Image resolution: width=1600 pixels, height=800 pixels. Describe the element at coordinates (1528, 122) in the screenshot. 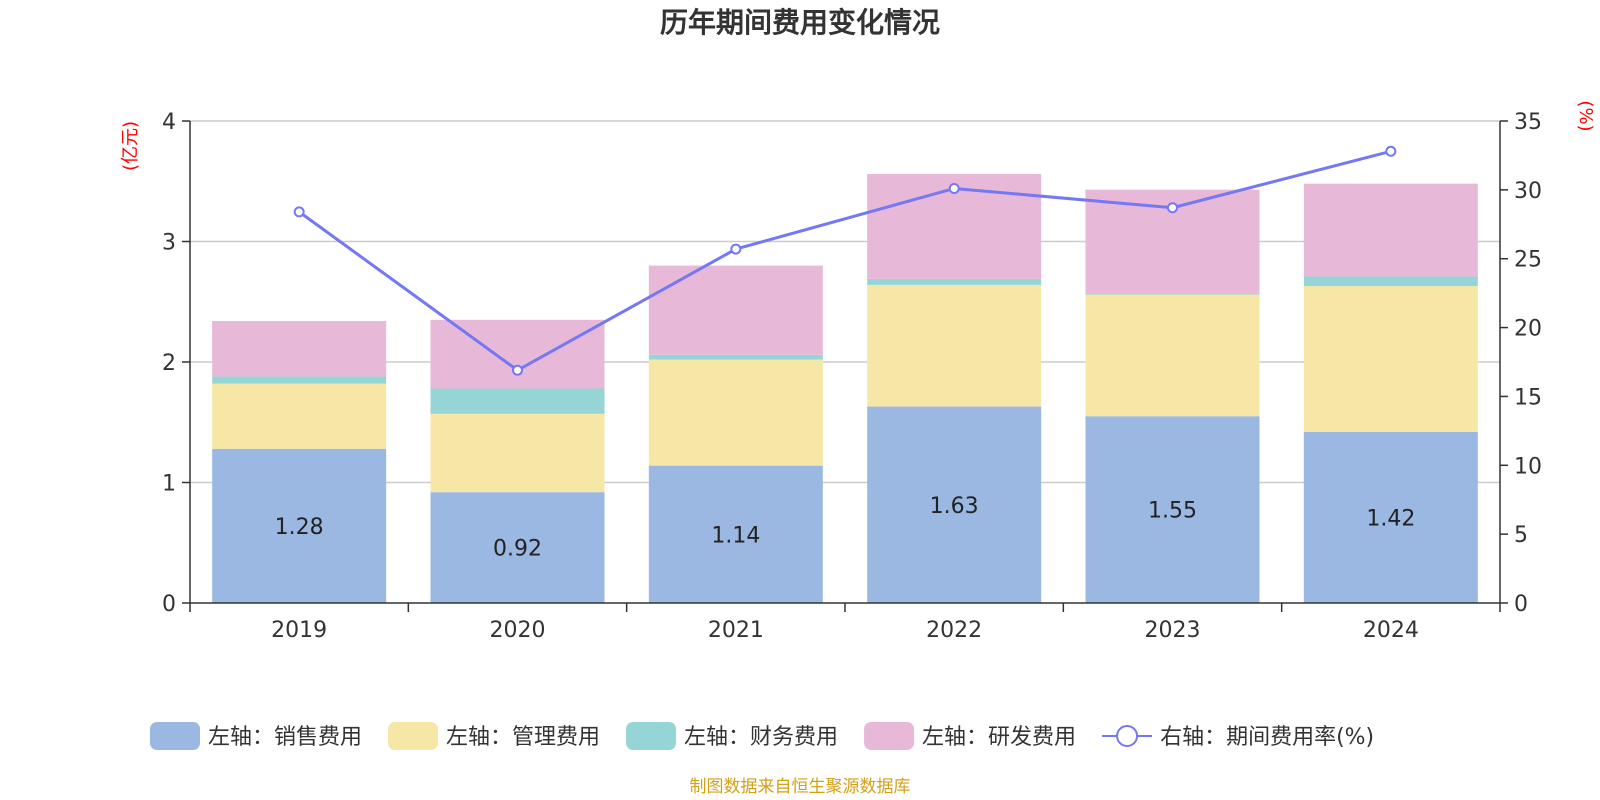

I see `right-tick-label: 35` at that location.